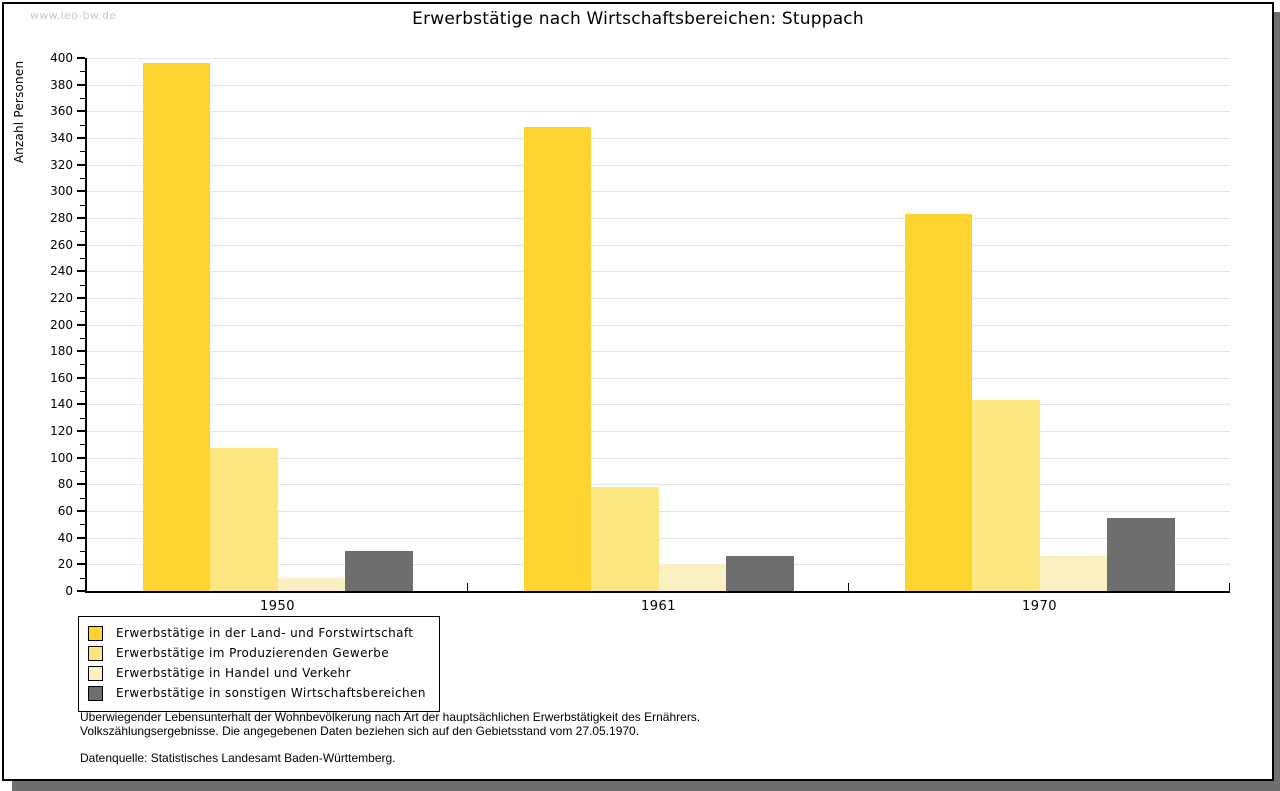  Describe the element at coordinates (65, 511) in the screenshot. I see `y-axis-tick-label: 60` at that location.